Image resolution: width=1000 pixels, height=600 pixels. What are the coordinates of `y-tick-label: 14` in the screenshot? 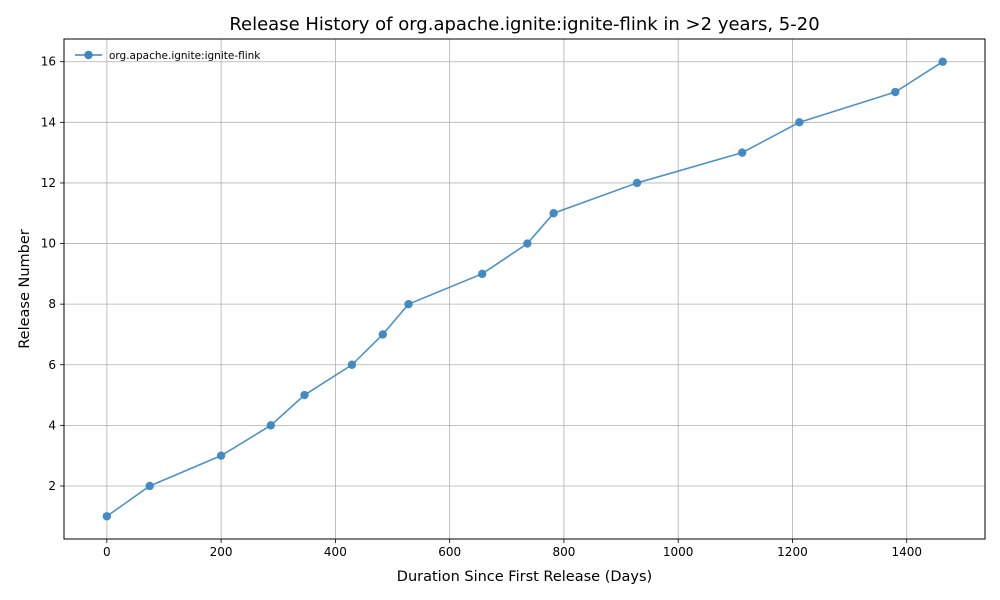 It's located at (48, 122).